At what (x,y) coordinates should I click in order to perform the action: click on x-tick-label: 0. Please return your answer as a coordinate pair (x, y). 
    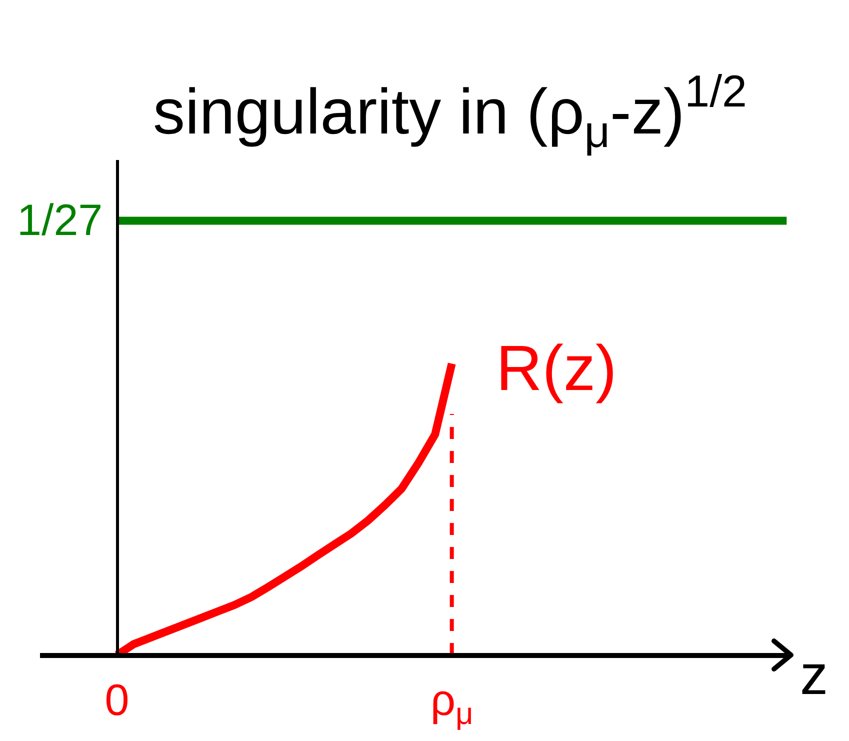
    Looking at the image, I should click on (117, 700).